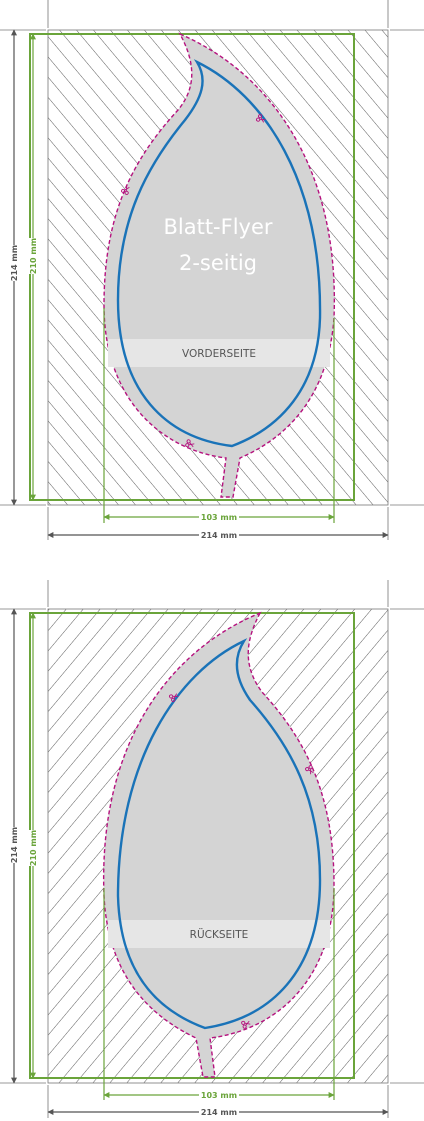 This screenshot has height=1121, width=424. I want to click on front-label-band, so click(219, 353).